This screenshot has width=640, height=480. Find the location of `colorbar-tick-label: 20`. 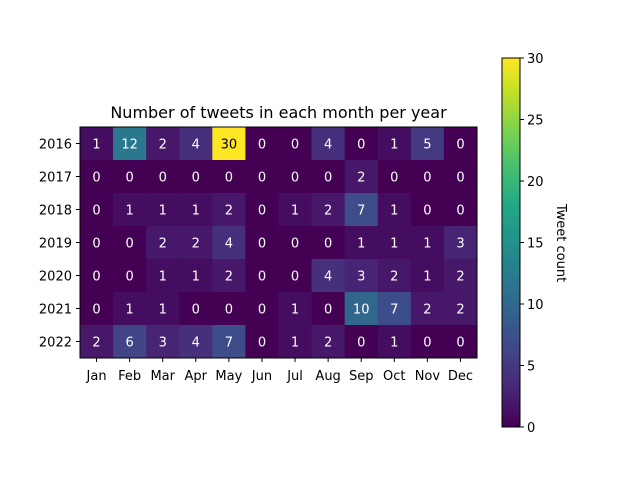

colorbar-tick-label: 20 is located at coordinates (535, 182).